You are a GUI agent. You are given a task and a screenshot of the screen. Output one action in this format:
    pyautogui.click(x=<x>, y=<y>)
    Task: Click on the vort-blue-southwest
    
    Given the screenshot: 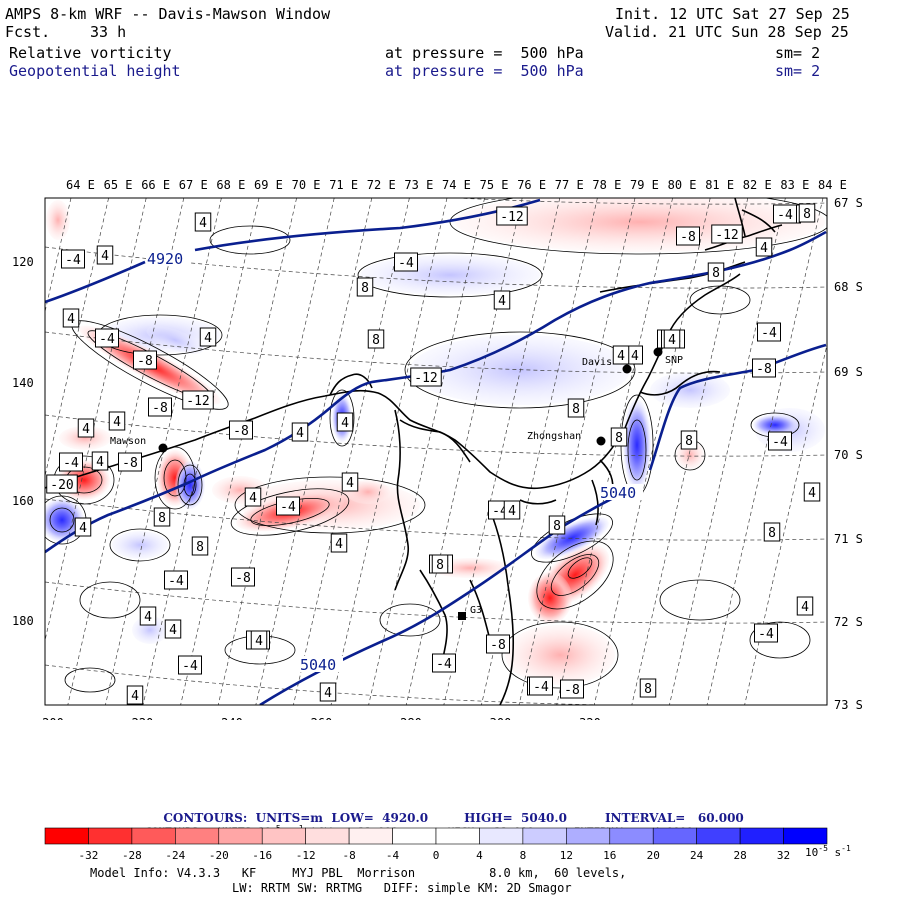 What is the action you would take?
    pyautogui.click(x=140, y=545)
    